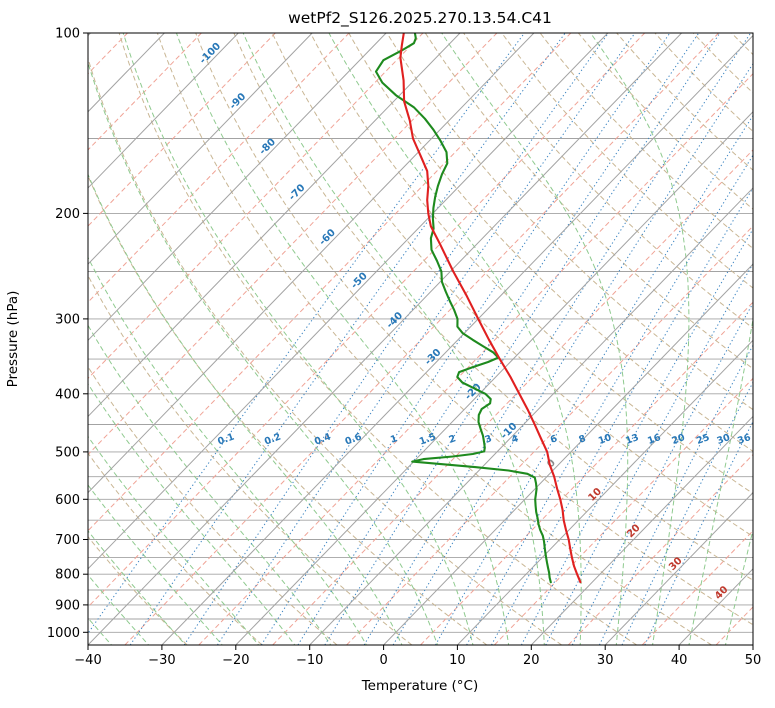 The height and width of the screenshot is (708, 775). What do you see at coordinates (67, 34) in the screenshot?
I see `y-tick-label: 100` at bounding box center [67, 34].